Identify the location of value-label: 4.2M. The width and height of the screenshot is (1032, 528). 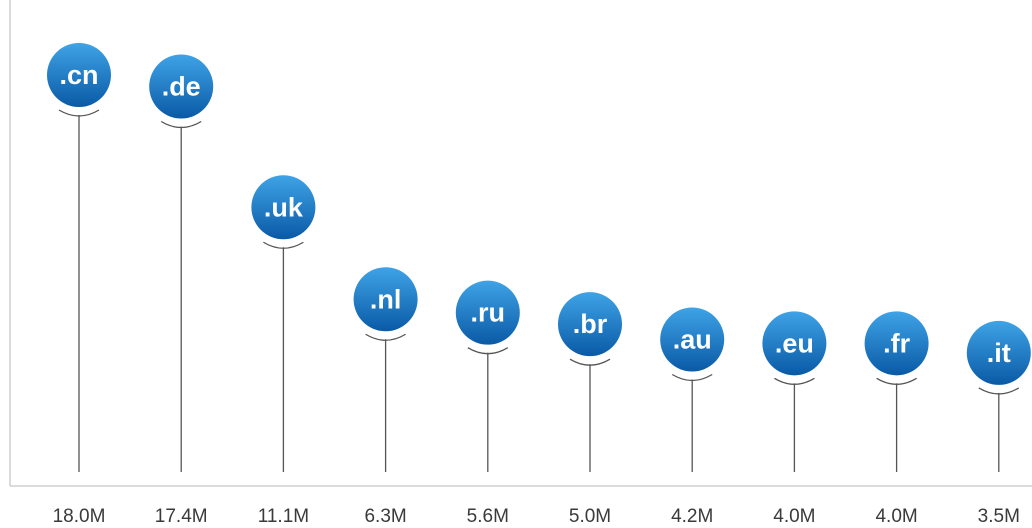
(692, 516).